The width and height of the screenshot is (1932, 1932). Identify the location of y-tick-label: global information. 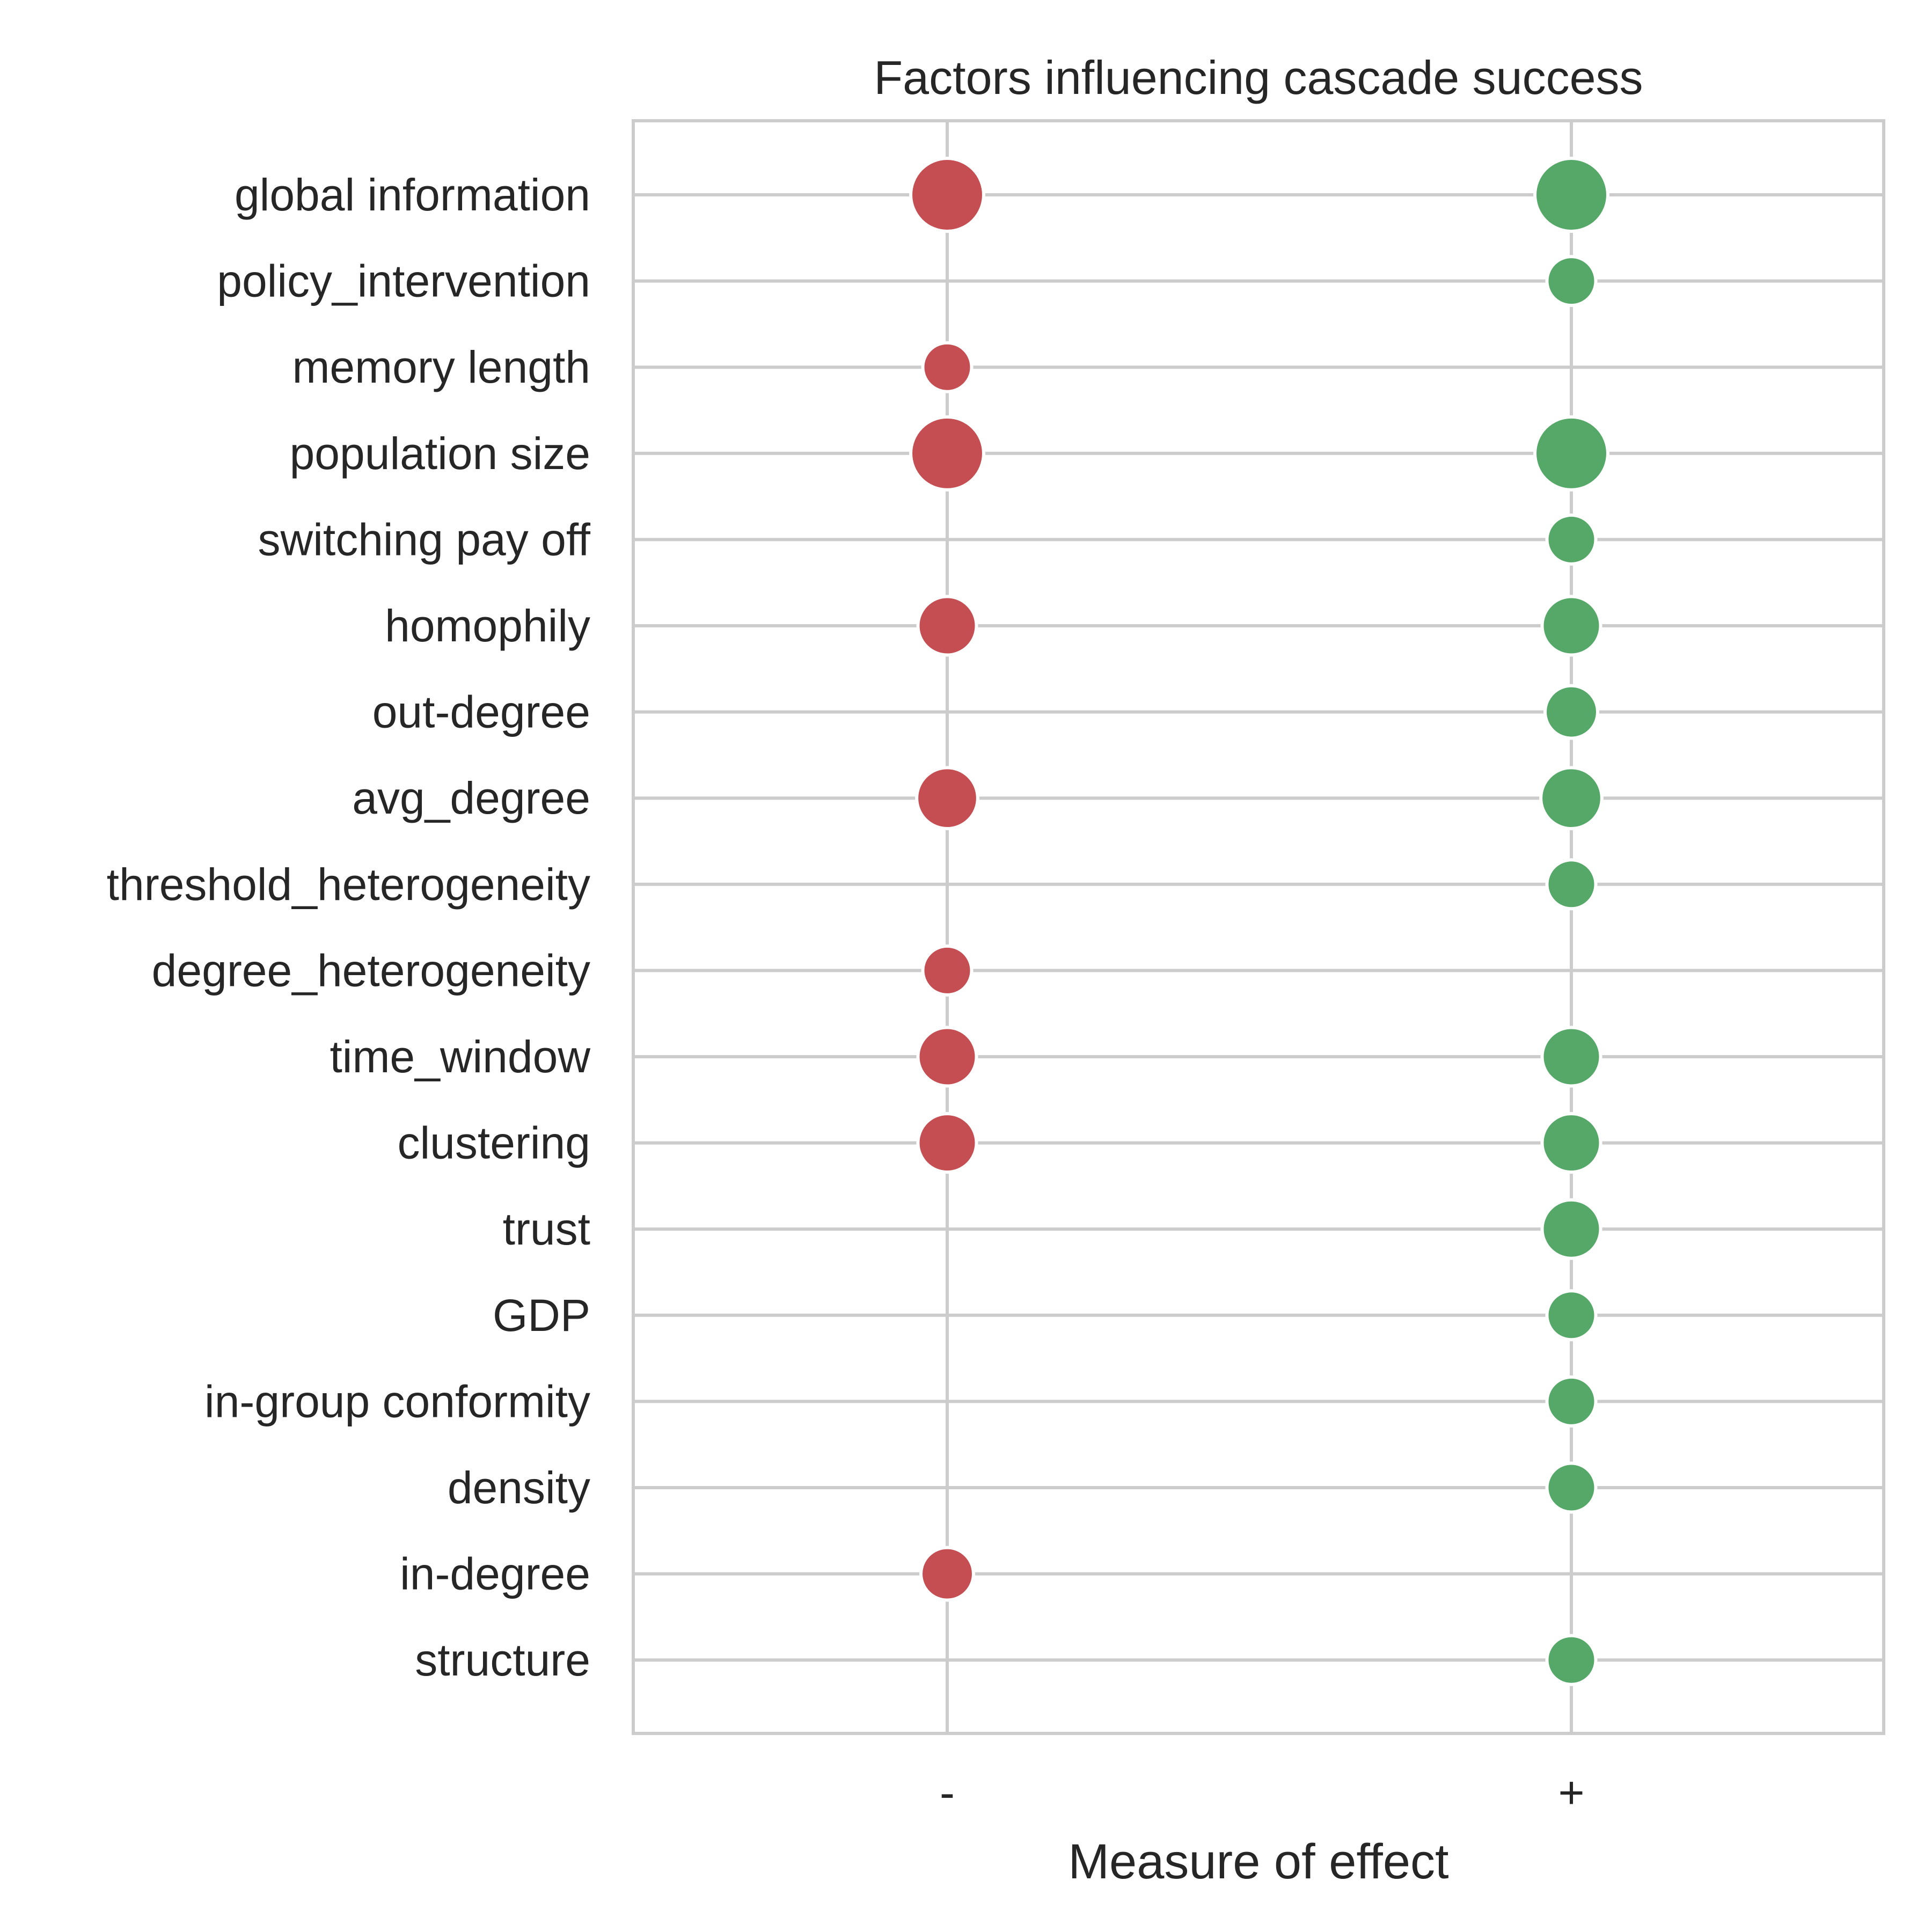
(412, 195).